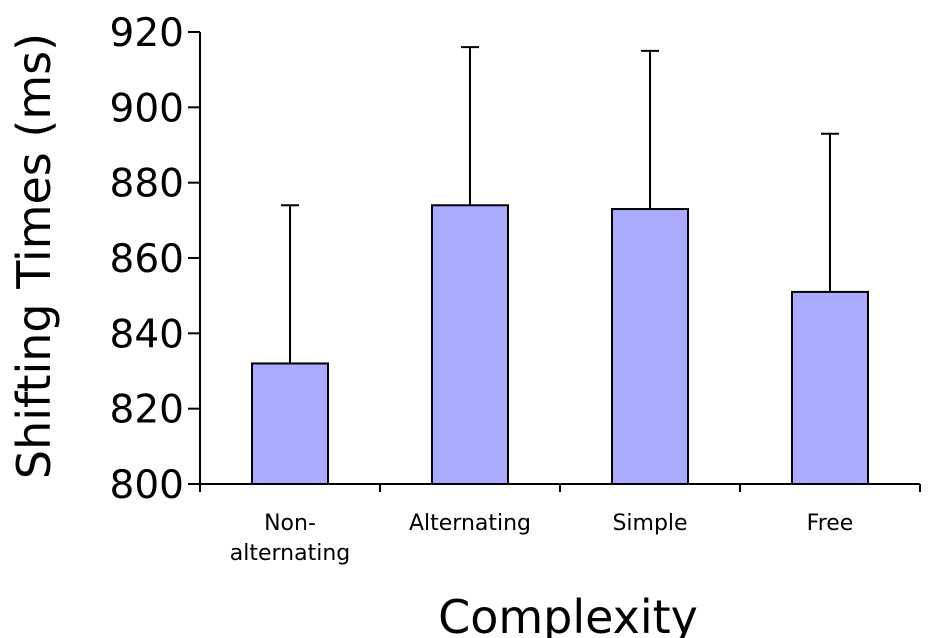 The width and height of the screenshot is (930, 638). Describe the element at coordinates (147, 485) in the screenshot. I see `y-tick-label: 800` at that location.